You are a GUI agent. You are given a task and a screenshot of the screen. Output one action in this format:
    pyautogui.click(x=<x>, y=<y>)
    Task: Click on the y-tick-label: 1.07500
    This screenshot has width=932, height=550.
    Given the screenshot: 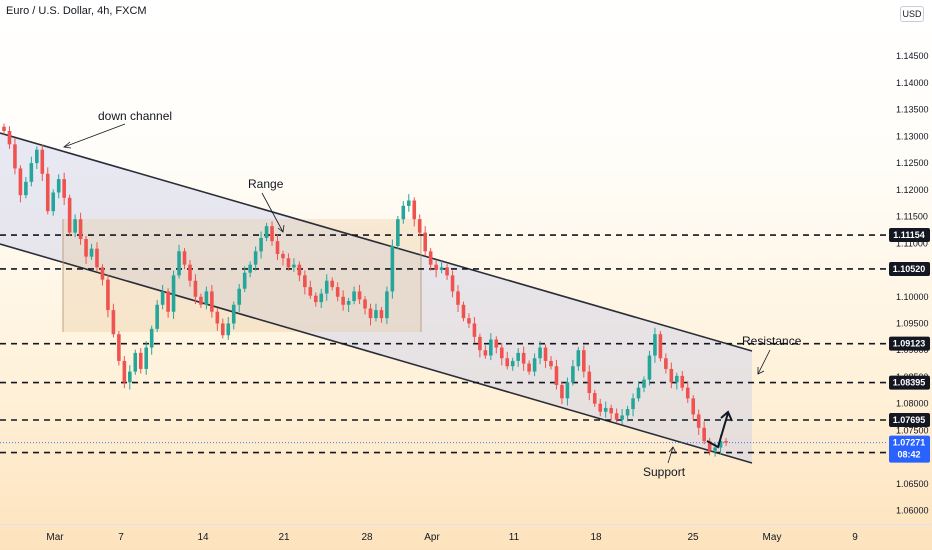 What is the action you would take?
    pyautogui.click(x=912, y=430)
    